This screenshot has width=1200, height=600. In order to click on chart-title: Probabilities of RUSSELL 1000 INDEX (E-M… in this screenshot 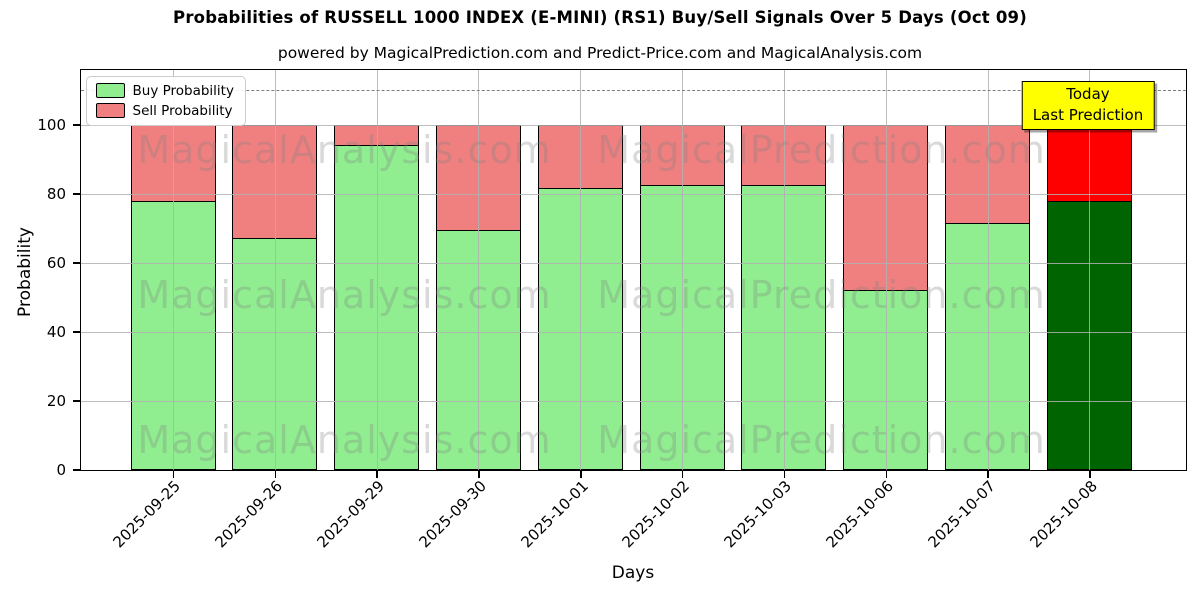, I will do `click(600, 17)`.